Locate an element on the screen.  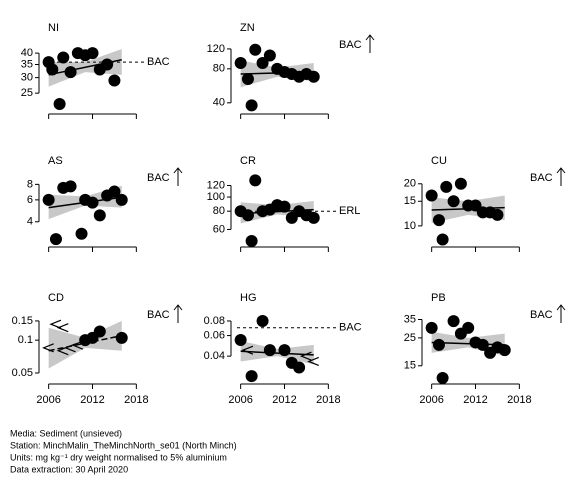
y-tick-label: 0.15 is located at coordinates (22, 321).